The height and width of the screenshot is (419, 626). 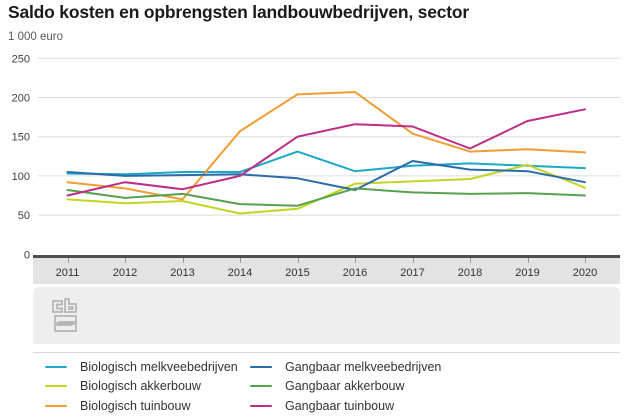 I want to click on x-axis-tick-label: 2019, so click(x=527, y=273).